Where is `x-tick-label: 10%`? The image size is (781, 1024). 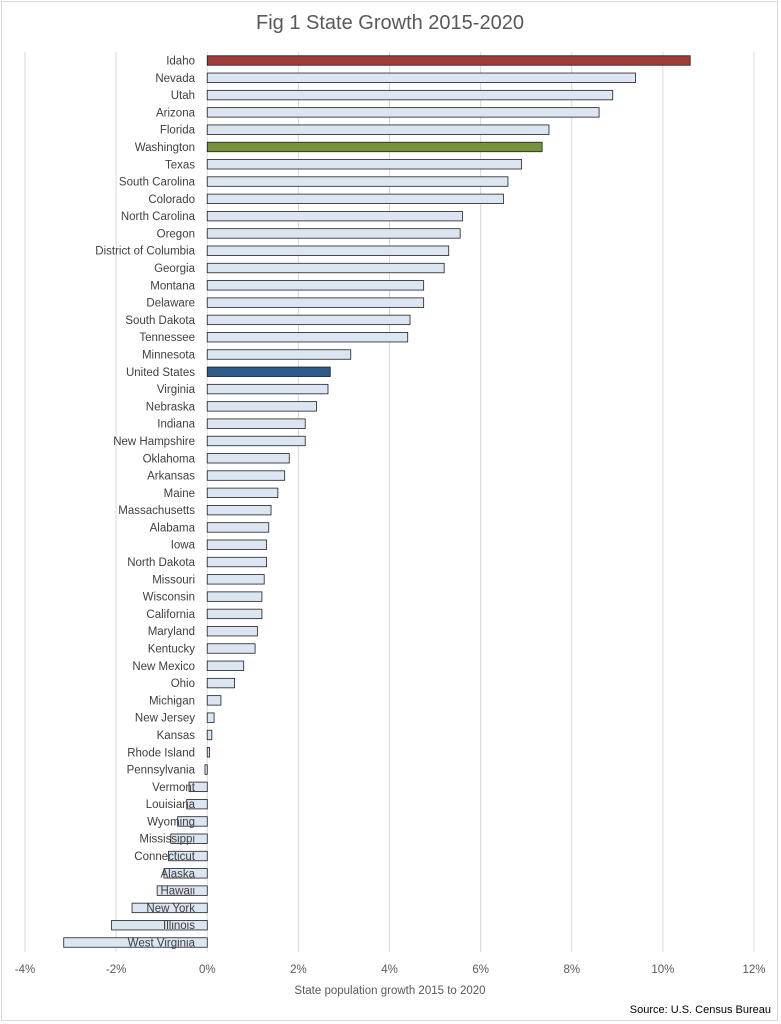 x-tick-label: 10% is located at coordinates (662, 970).